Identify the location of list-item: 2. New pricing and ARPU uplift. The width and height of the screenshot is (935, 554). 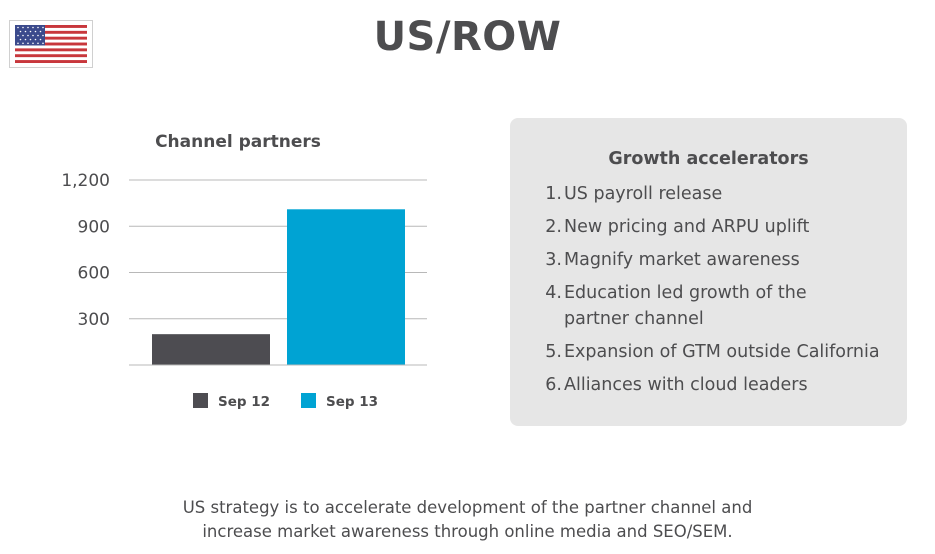
(722, 227).